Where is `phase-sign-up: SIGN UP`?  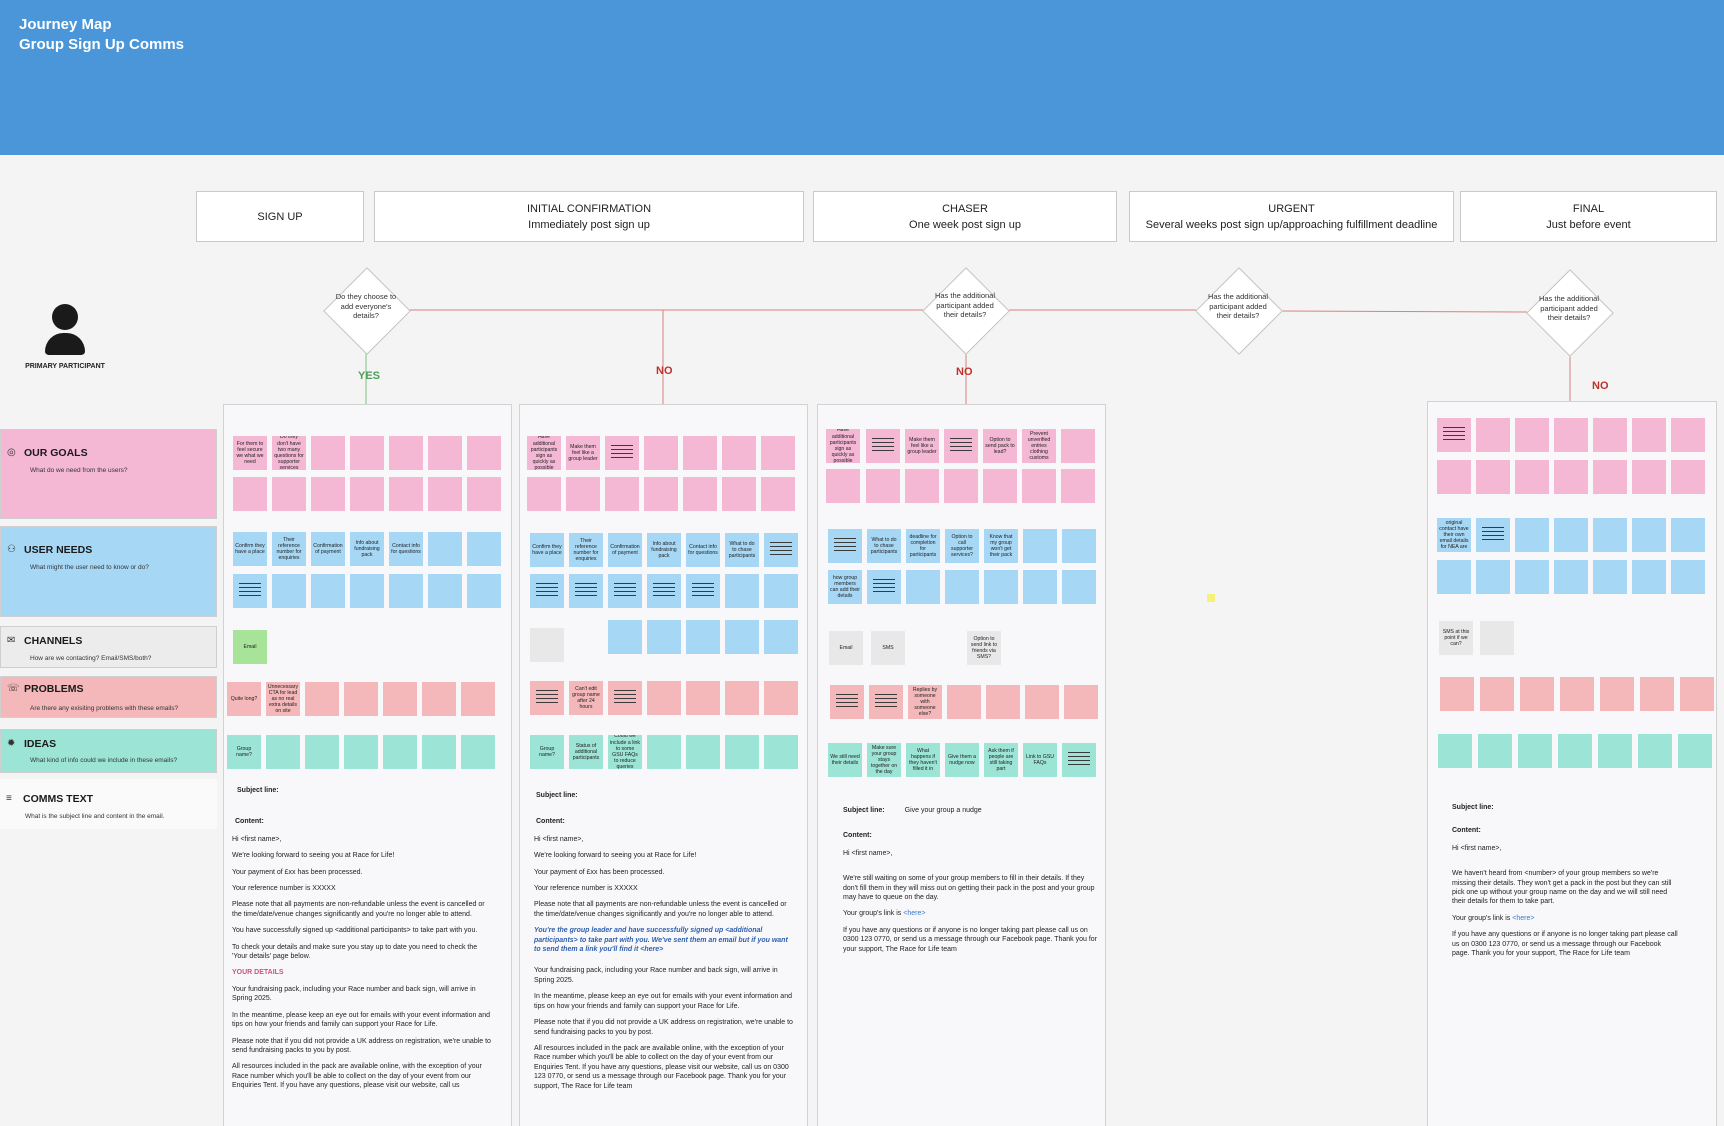 phase-sign-up: SIGN UP is located at coordinates (280, 216).